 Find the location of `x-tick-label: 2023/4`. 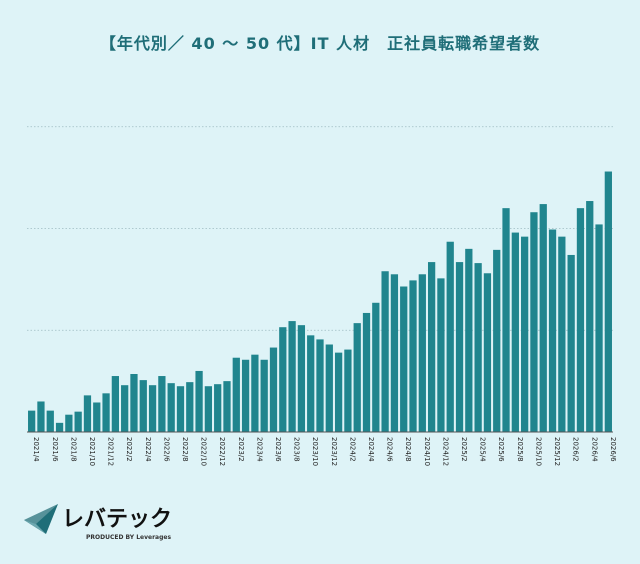

x-tick-label: 2023/4 is located at coordinates (259, 449).